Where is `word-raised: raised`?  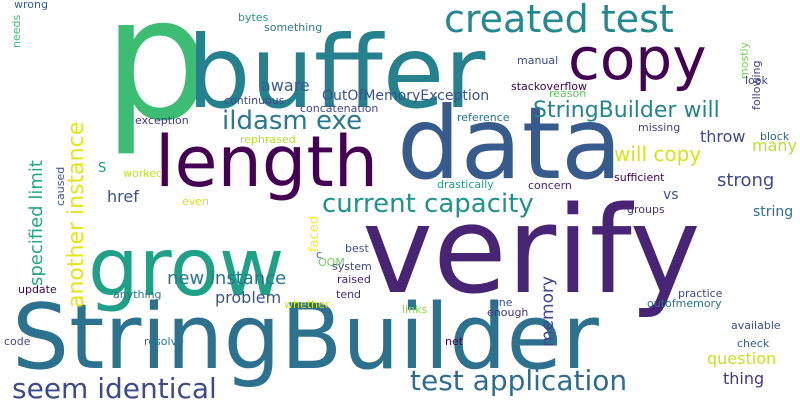
word-raised: raised is located at coordinates (354, 279).